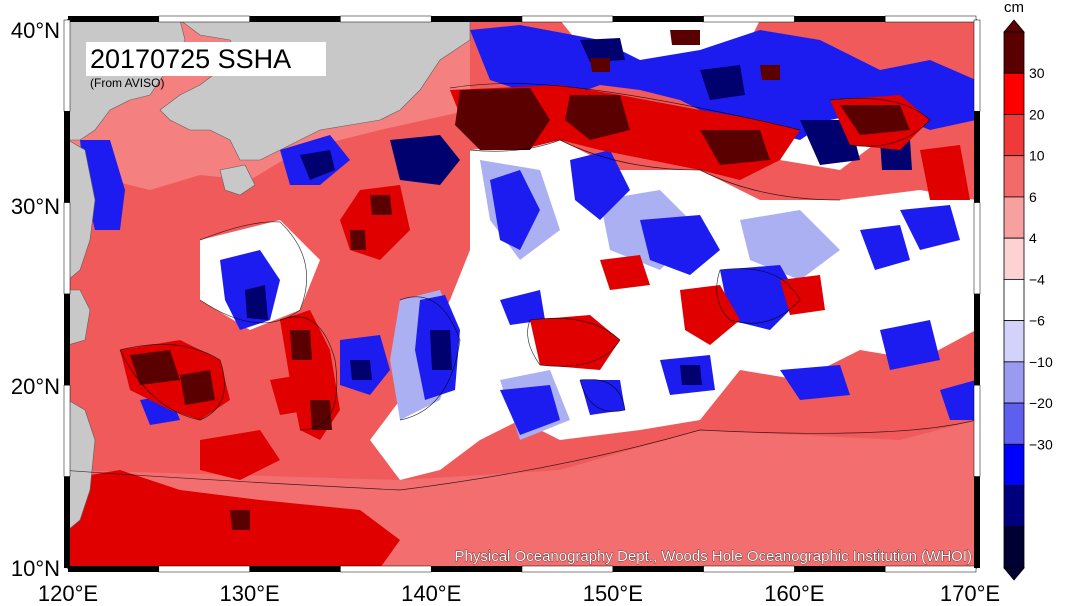 This screenshot has height=606, width=1072. Describe the element at coordinates (977, 293) in the screenshot. I see `frame-ticks-right` at that location.